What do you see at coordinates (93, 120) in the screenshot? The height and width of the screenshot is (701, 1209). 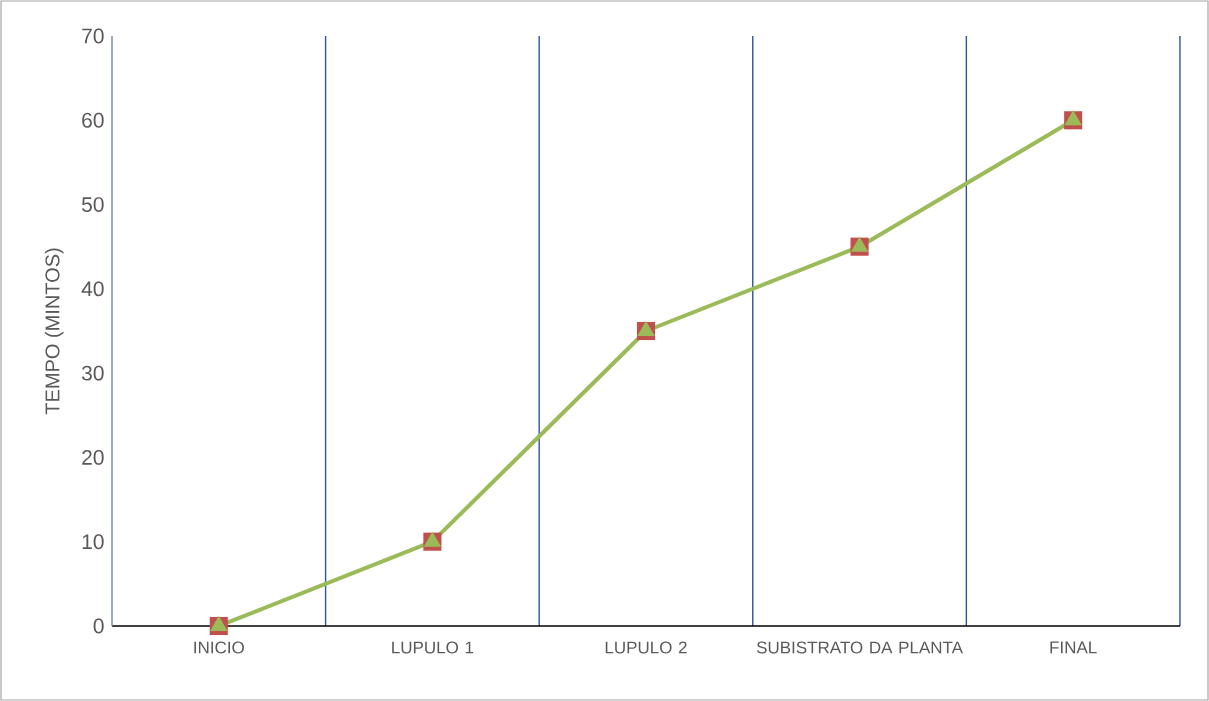 I see `y-tick-label: 60` at bounding box center [93, 120].